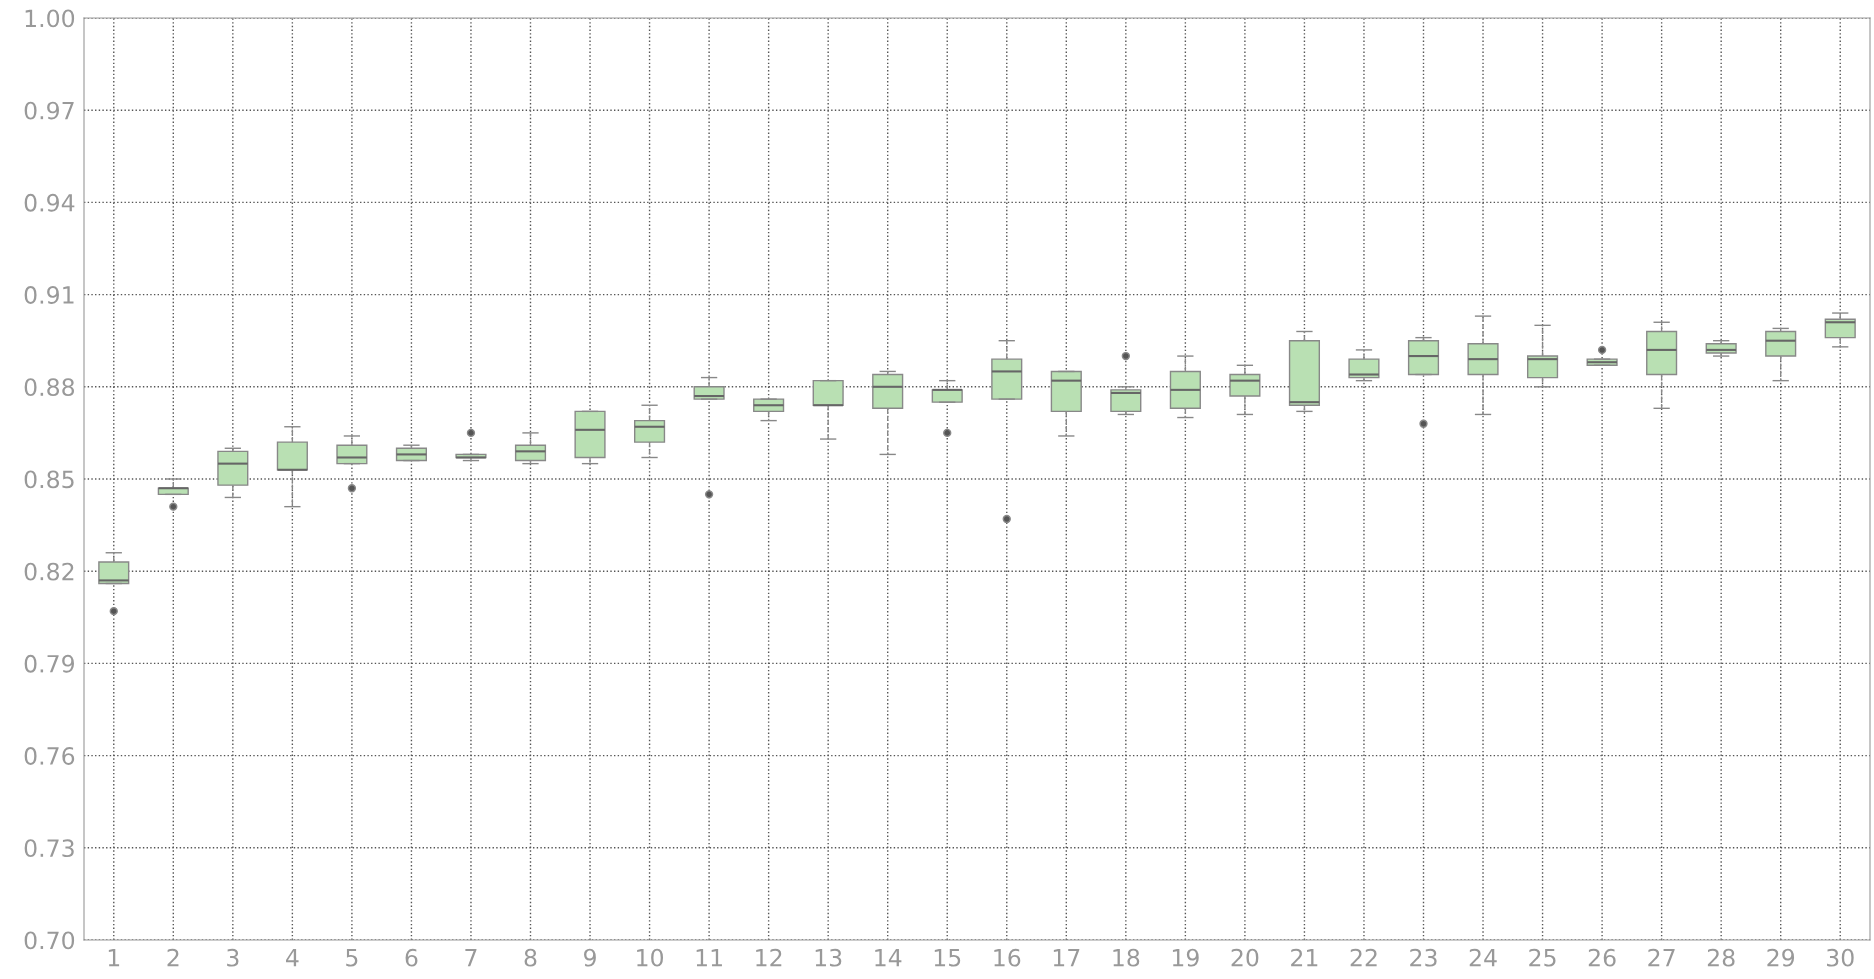  I want to click on x-tick-label: 30, so click(1840, 957).